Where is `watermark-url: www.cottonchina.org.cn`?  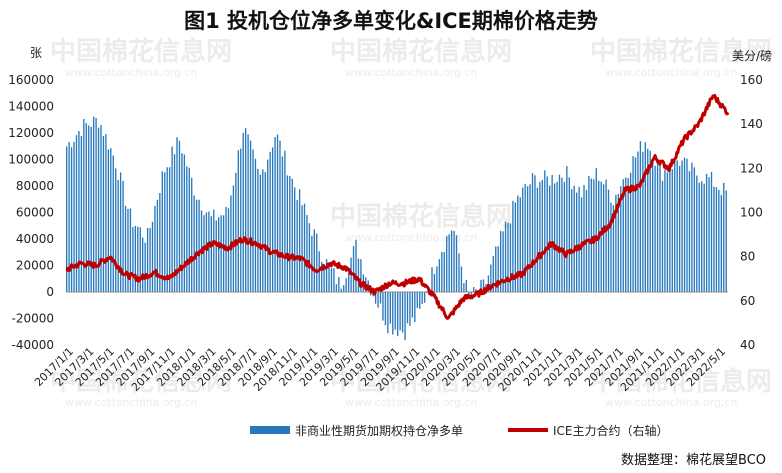
watermark-url: www.cottonchina.org.cn is located at coordinates (411, 72).